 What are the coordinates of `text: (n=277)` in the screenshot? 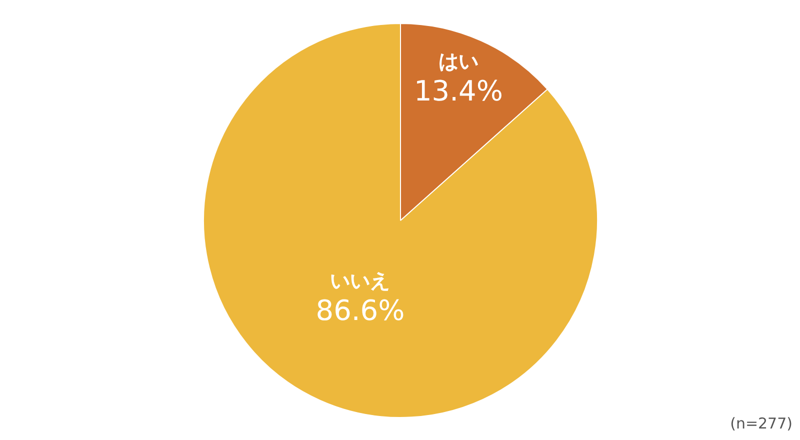 It's located at (761, 423).